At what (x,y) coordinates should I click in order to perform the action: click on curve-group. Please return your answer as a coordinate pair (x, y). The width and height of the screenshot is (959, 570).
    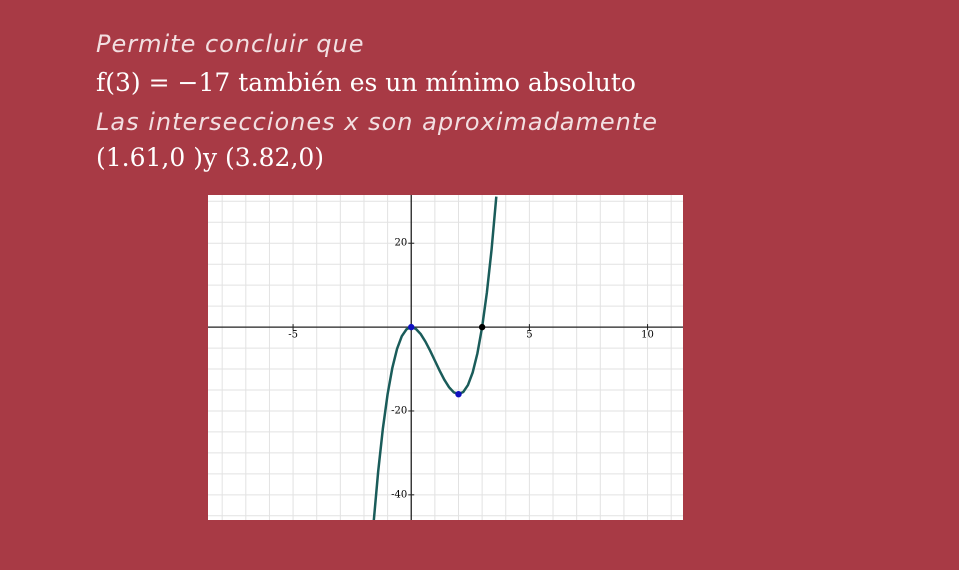
    Looking at the image, I should click on (435, 358).